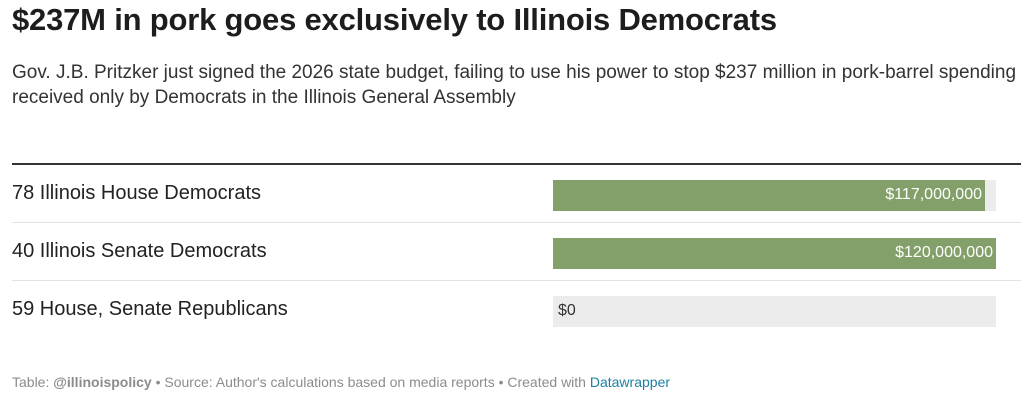 This screenshot has width=1024, height=409. I want to click on table-prefix: Table:, so click(33, 382).